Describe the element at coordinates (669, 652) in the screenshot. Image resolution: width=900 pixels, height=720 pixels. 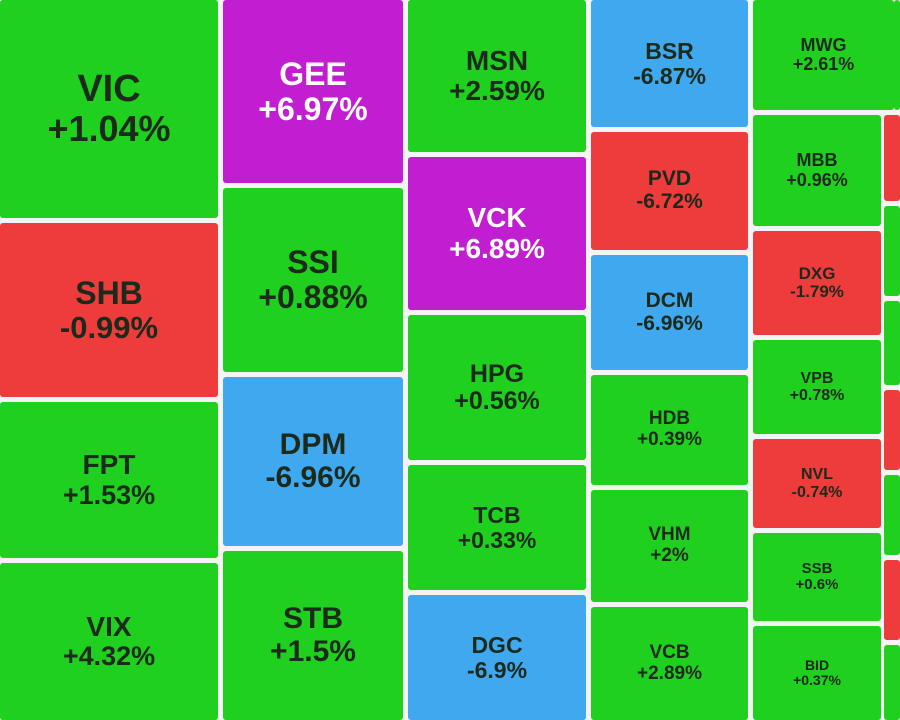
I see `tile-symbol: VCB` at that location.